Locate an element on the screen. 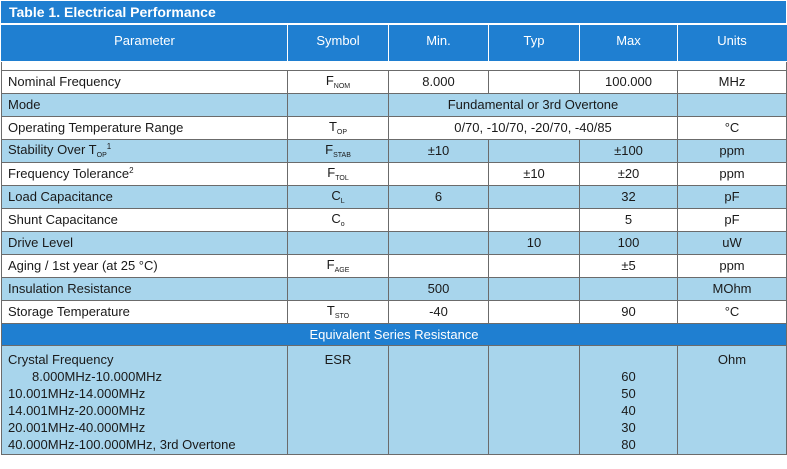  table-row: Drive Level 10 100 uW is located at coordinates (394, 242).